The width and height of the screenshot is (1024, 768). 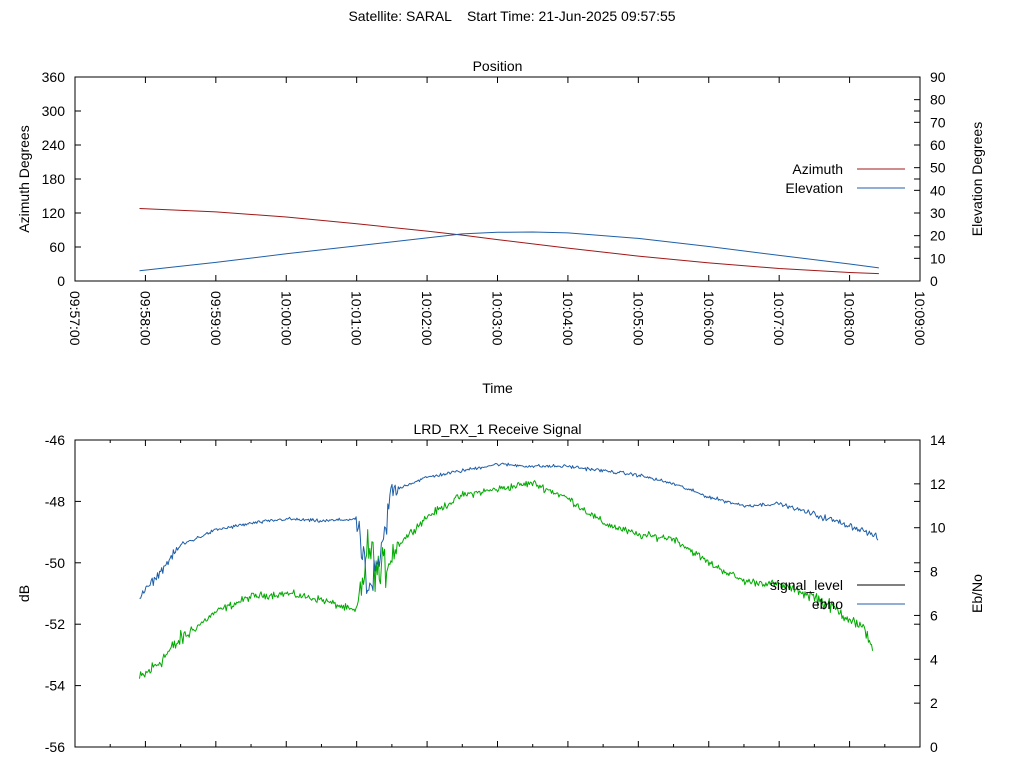 What do you see at coordinates (938, 484) in the screenshot?
I see `y2-tick-label: 12` at bounding box center [938, 484].